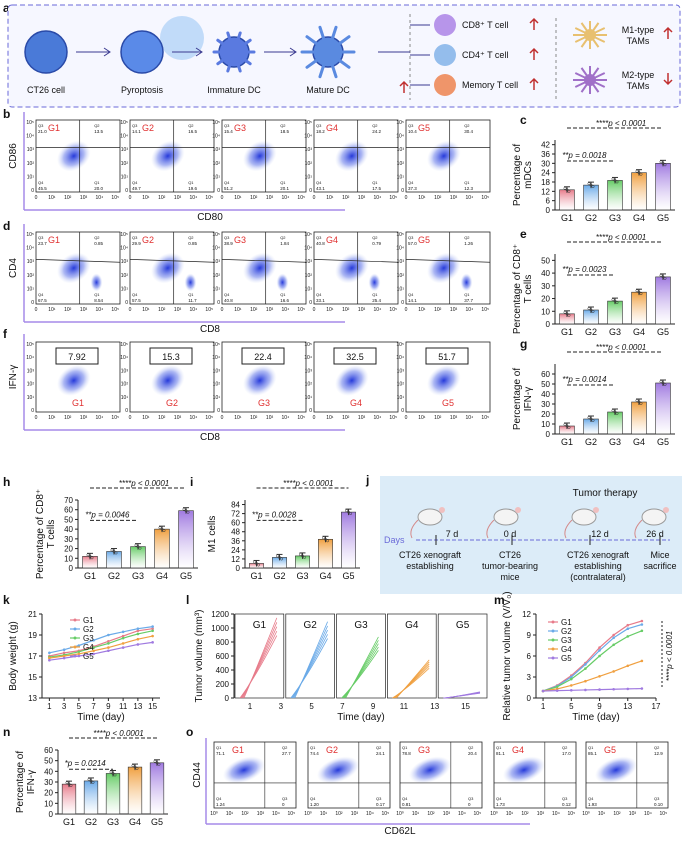 This screenshot has width=685, height=841. What do you see at coordinates (263, 356) in the screenshot?
I see `gate` at bounding box center [263, 356].